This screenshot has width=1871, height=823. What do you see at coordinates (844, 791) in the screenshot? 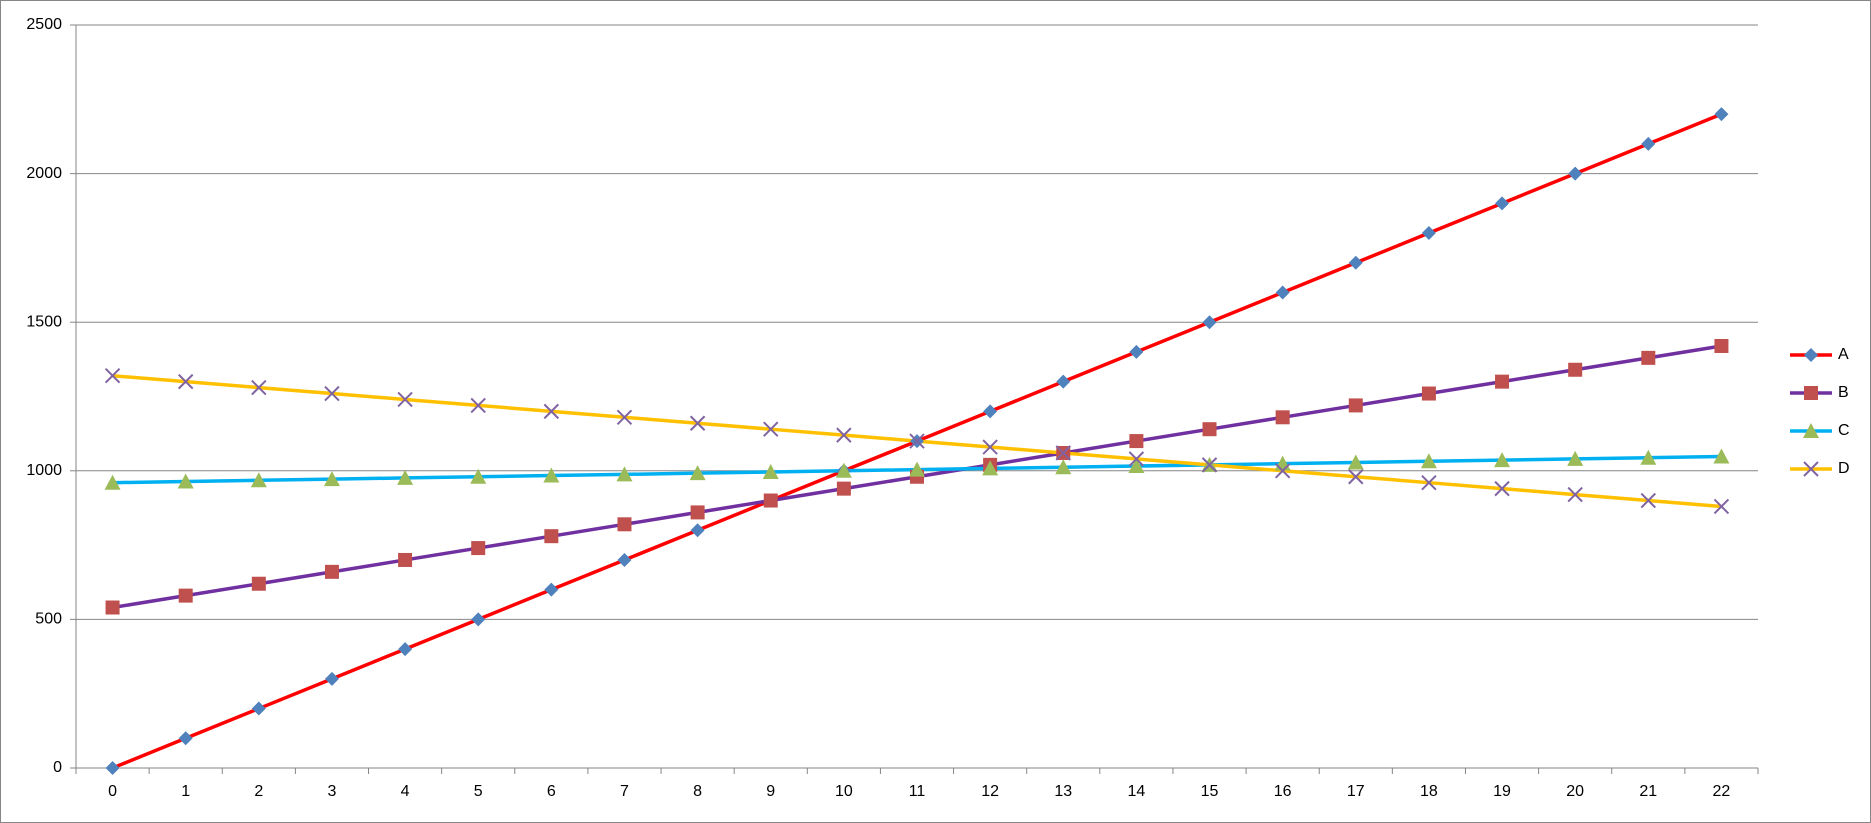
I see `x-tick-label: 10` at bounding box center [844, 791].